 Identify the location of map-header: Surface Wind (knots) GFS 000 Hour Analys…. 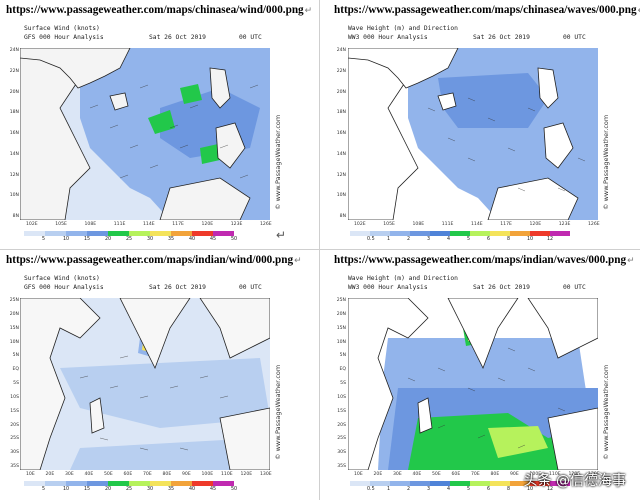
(143, 33).